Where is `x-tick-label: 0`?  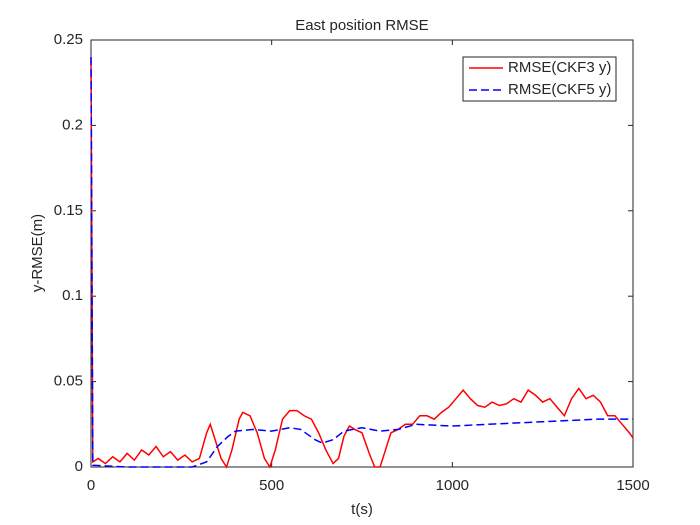 x-tick-label: 0 is located at coordinates (91, 485).